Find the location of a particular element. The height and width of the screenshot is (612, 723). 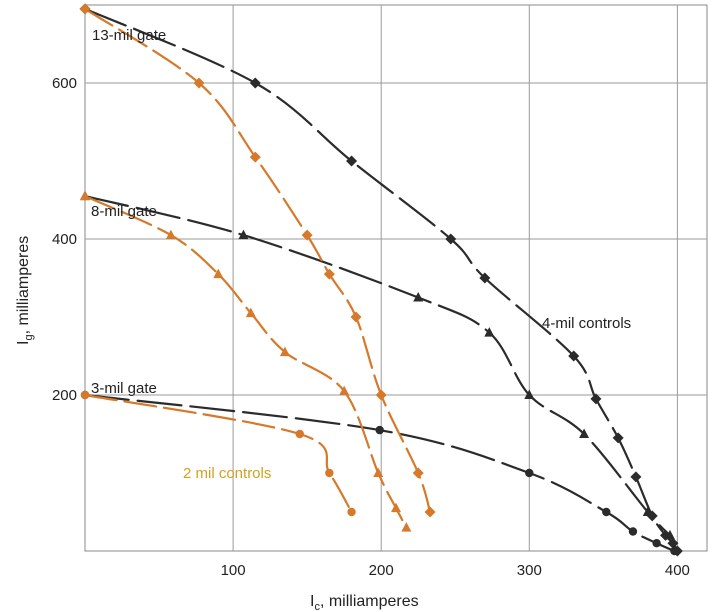

x-axis-label: Ic, milliamperes is located at coordinates (364, 602).